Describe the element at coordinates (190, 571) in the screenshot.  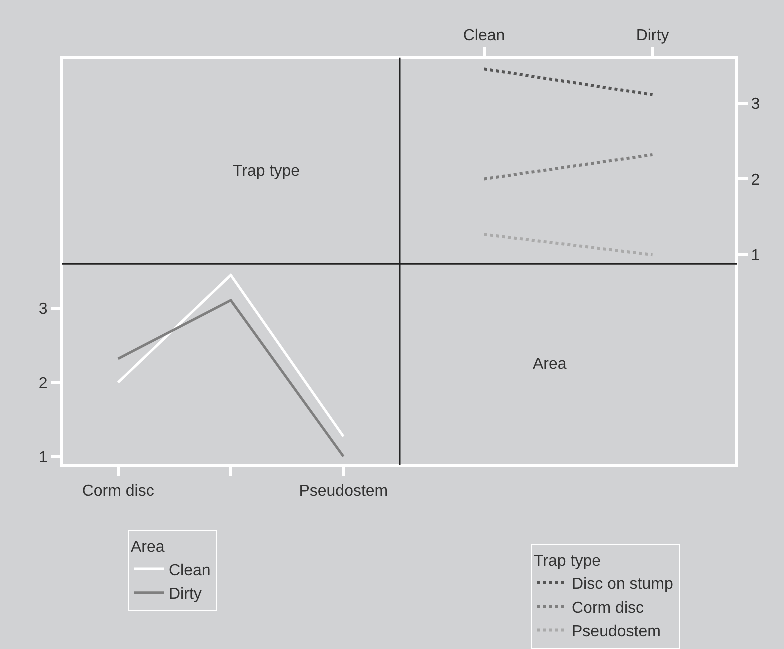
I see `legend-label: Clean` at that location.